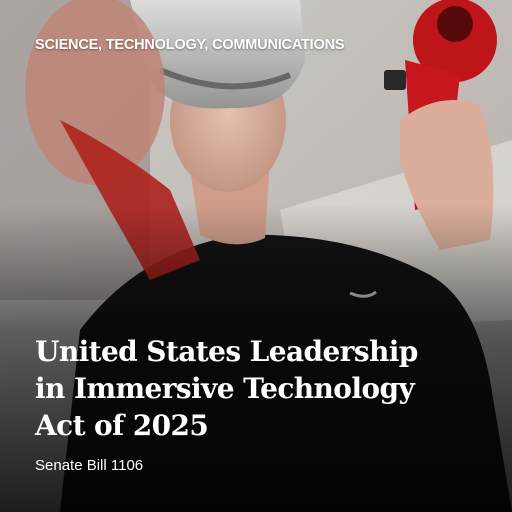  What do you see at coordinates (226, 351) in the screenshot?
I see `bill-title-line: United States Leadership` at bounding box center [226, 351].